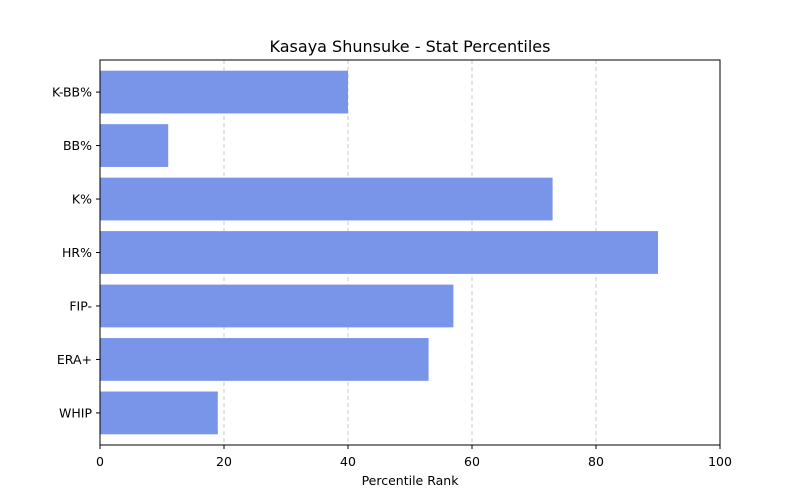 The width and height of the screenshot is (800, 500). Describe the element at coordinates (264, 359) in the screenshot. I see `bar-era-` at that location.